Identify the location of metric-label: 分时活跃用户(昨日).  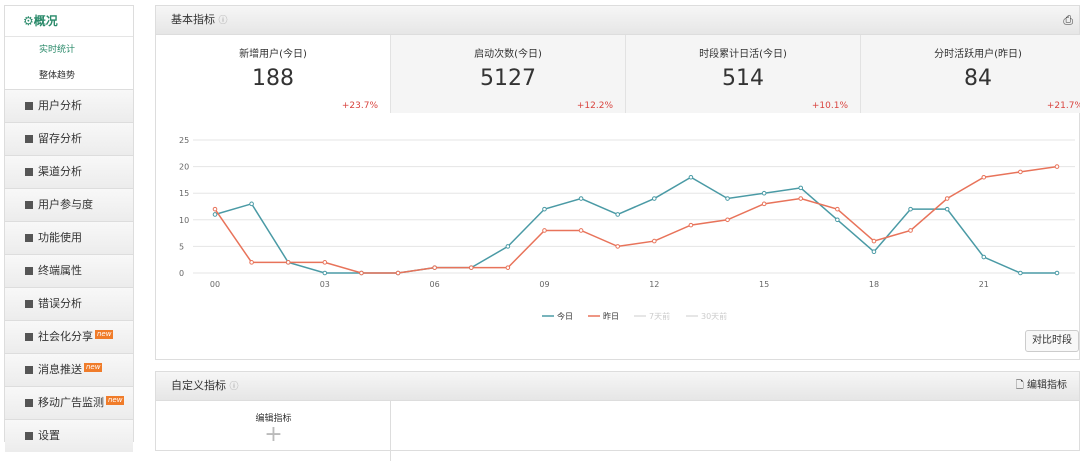
(978, 54).